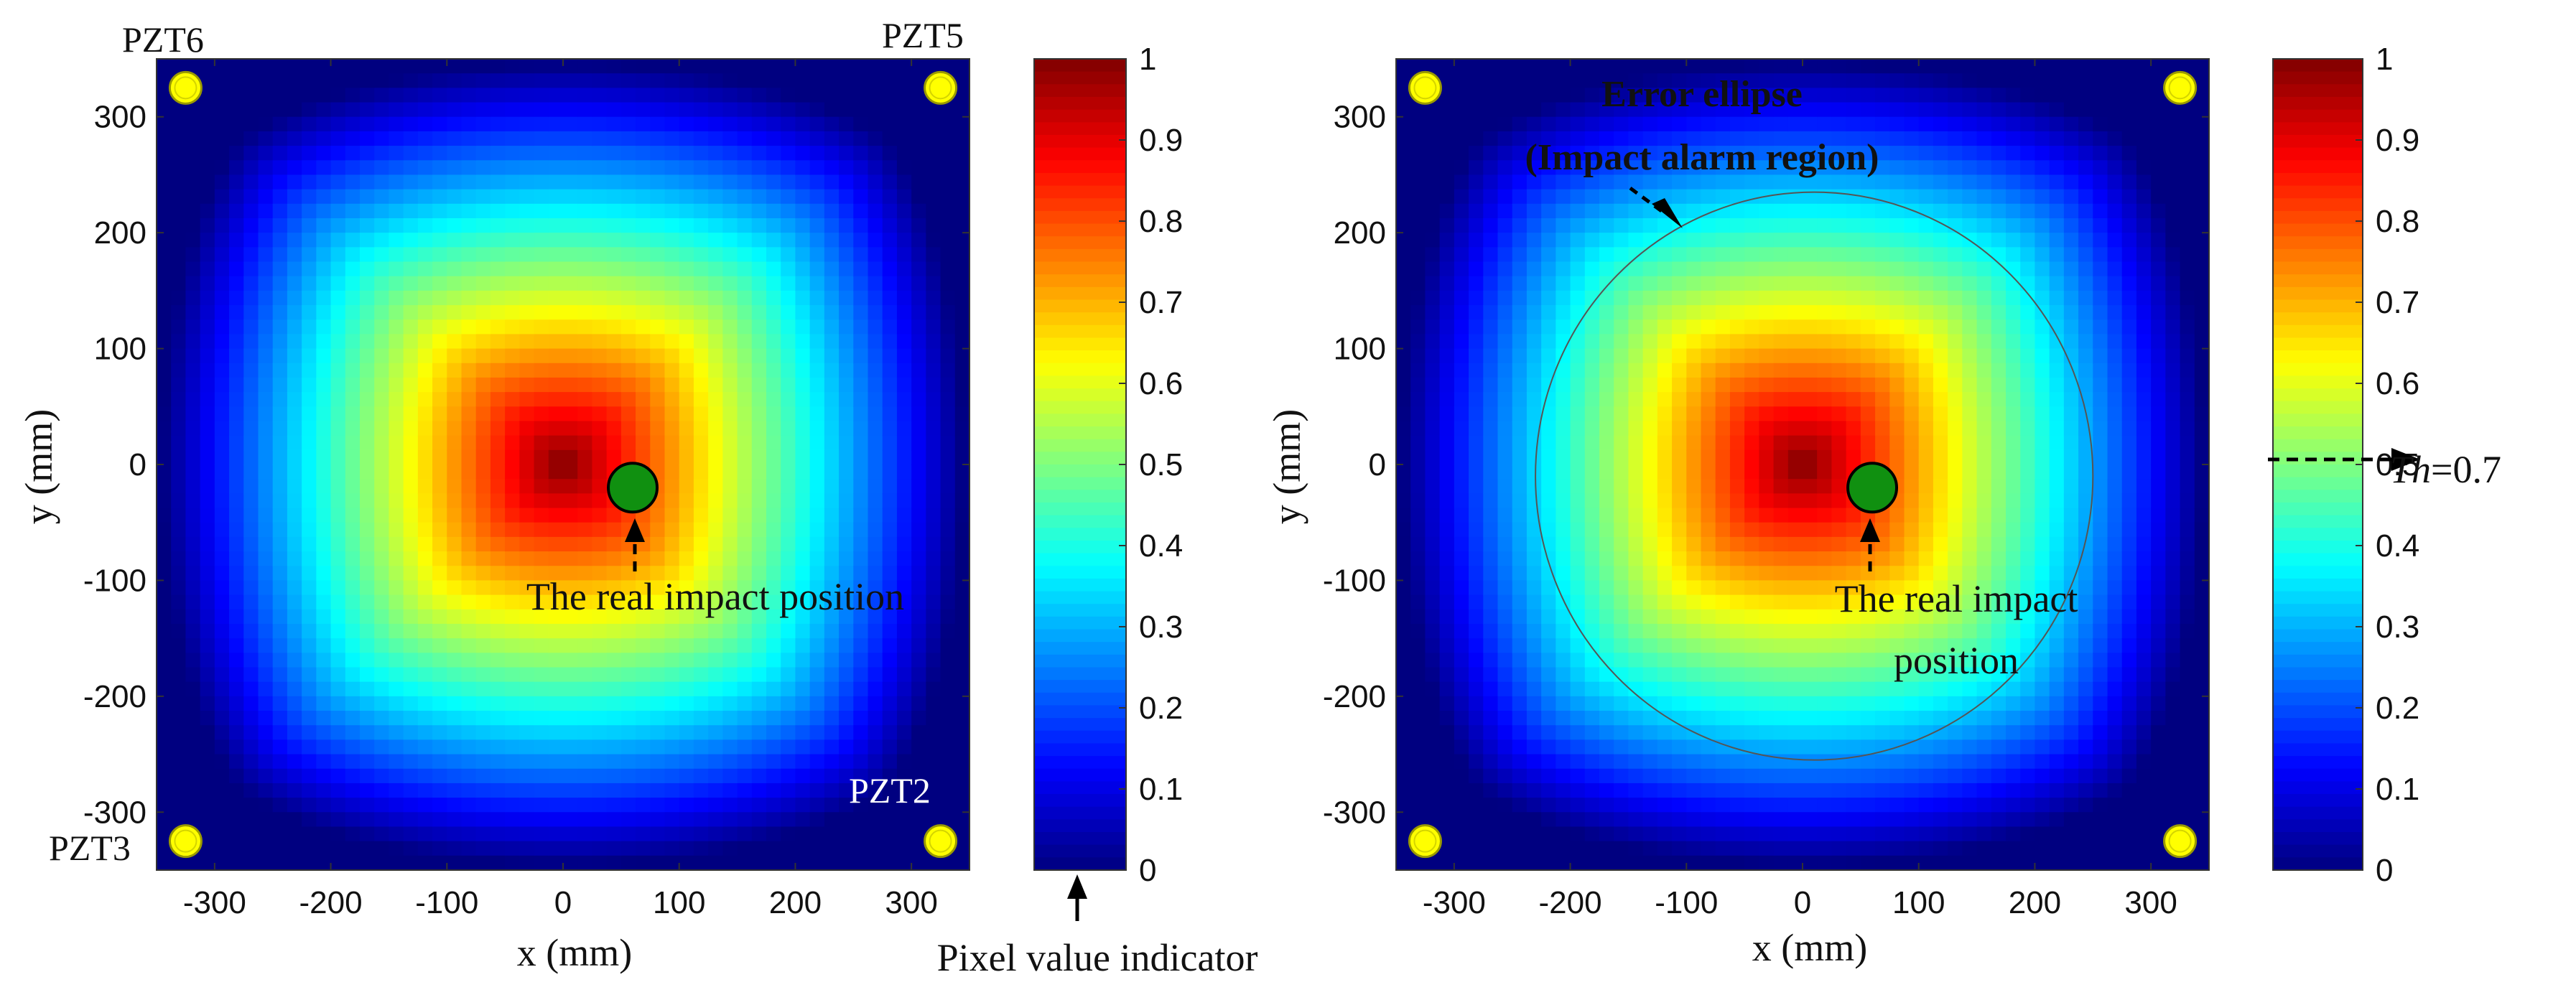  Describe the element at coordinates (940, 841) in the screenshot. I see `sensor-marker-ring` at that location.